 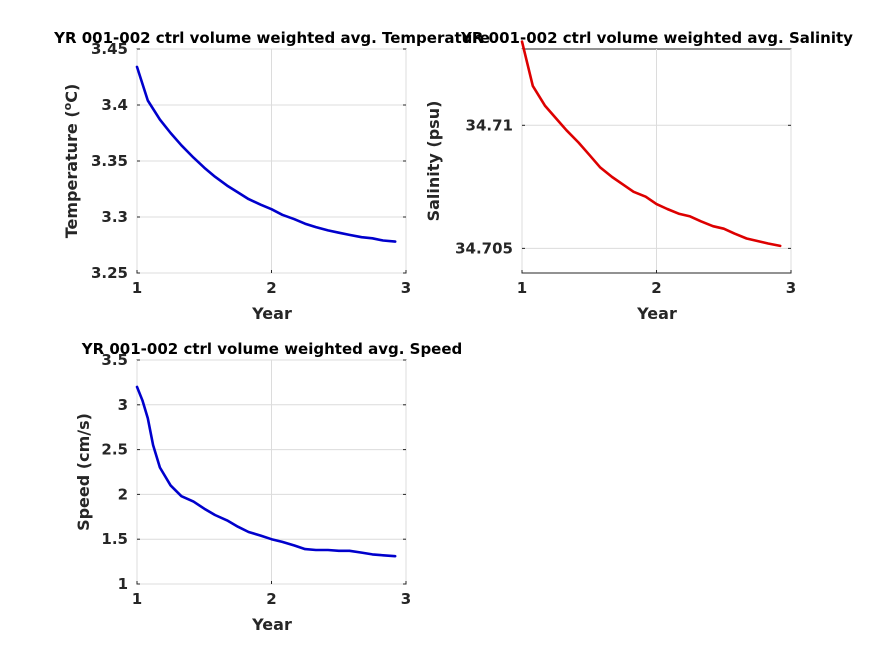 What do you see at coordinates (271, 599) in the screenshot?
I see `speed-x-tick-label: 2` at bounding box center [271, 599].